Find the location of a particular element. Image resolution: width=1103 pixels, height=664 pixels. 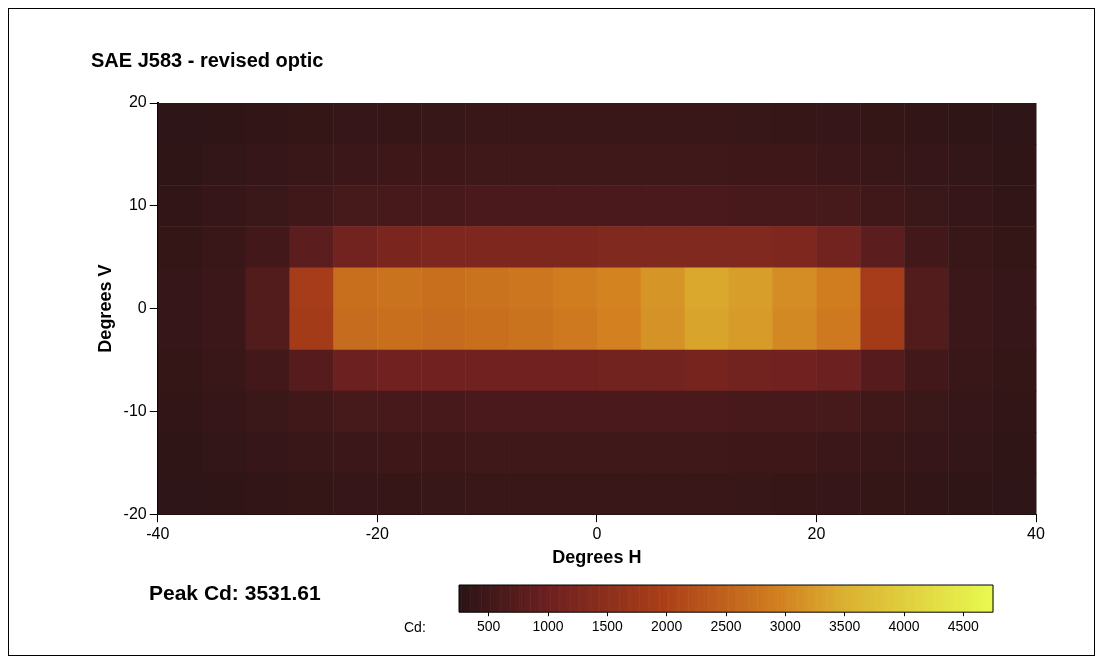

color-bar-label: 2500 is located at coordinates (726, 626).